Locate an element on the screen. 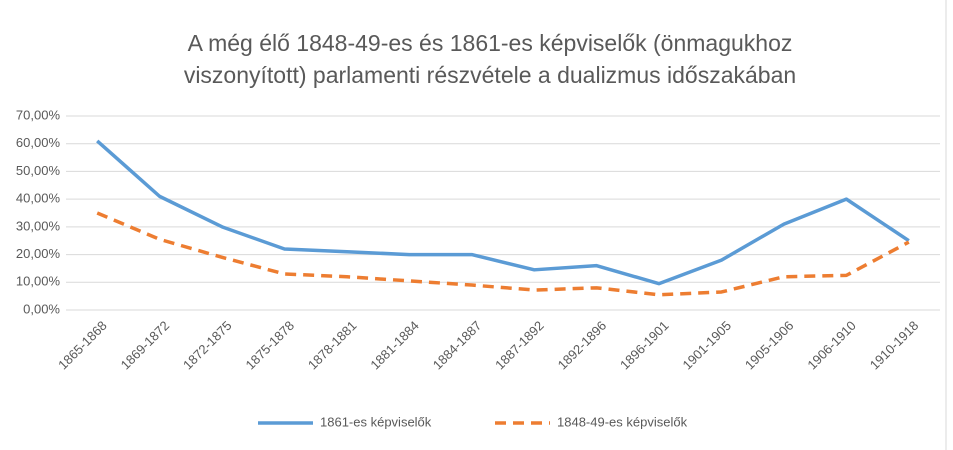 The image size is (953, 450). x-tick-label: 1892-1896 is located at coordinates (582, 345).